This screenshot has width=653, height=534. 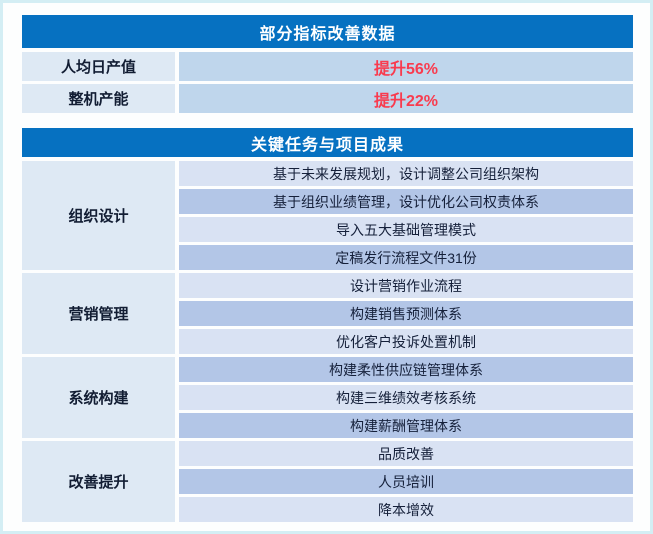 I want to click on task-item: 构建薪酬管理体系, so click(x=406, y=425).